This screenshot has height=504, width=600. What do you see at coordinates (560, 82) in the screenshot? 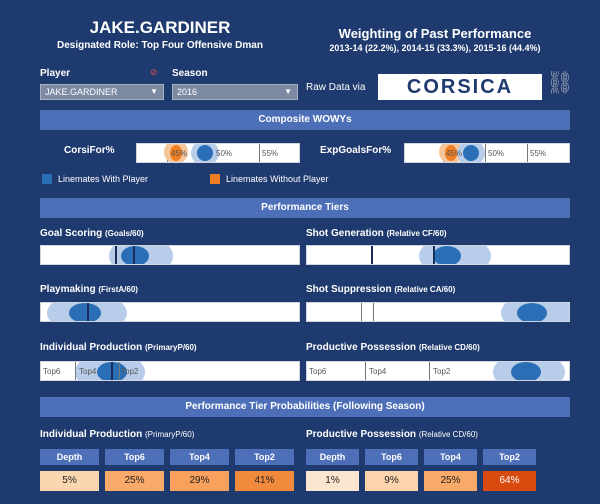
I see `link-chain-icon: ⛓` at bounding box center [560, 82].